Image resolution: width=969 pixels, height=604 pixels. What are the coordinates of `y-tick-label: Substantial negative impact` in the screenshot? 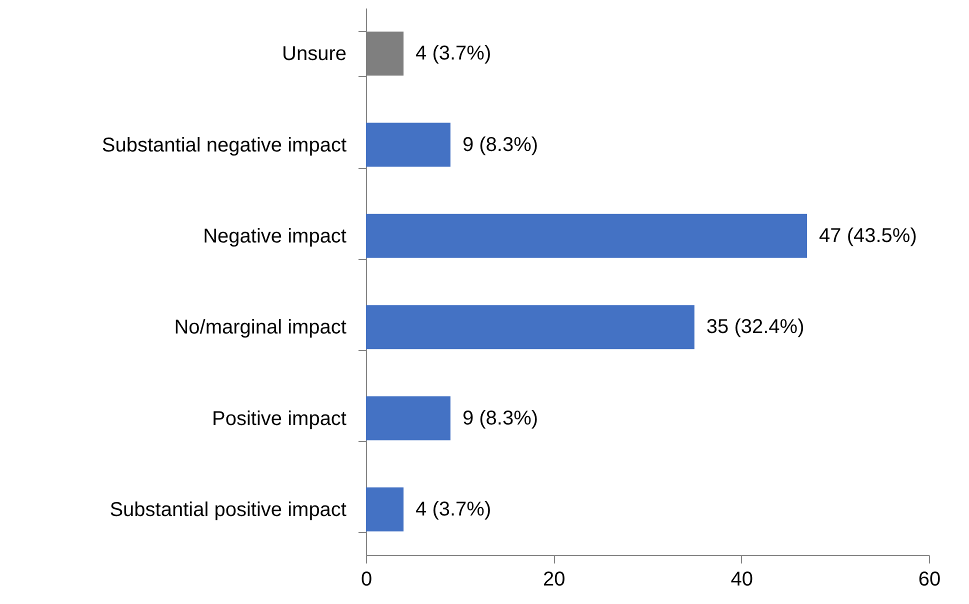 It's located at (224, 145).